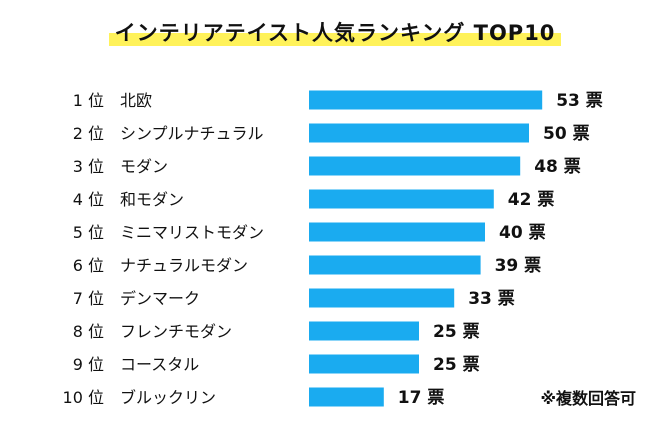 The height and width of the screenshot is (440, 670). What do you see at coordinates (335, 39) in the screenshot?
I see `title-highlight` at bounding box center [335, 39].